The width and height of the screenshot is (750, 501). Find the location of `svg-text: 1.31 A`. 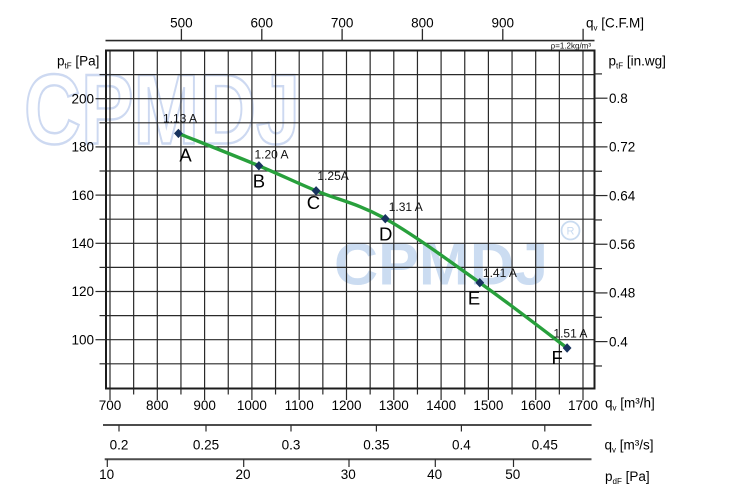

svg-text: 1.31 A is located at coordinates (406, 207).